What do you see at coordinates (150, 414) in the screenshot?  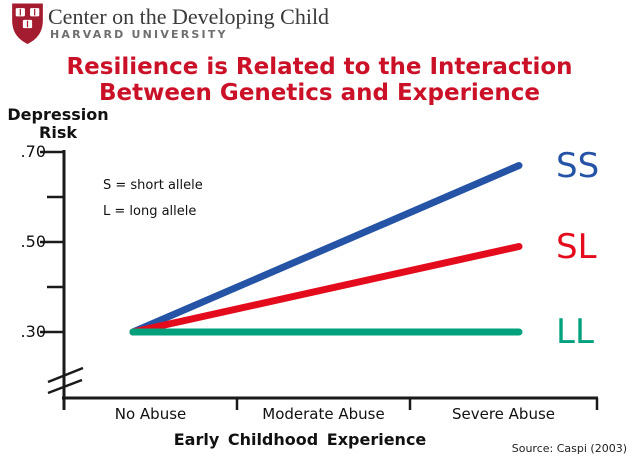 I see `x-category-label-no-abuse: No Abuse` at bounding box center [150, 414].